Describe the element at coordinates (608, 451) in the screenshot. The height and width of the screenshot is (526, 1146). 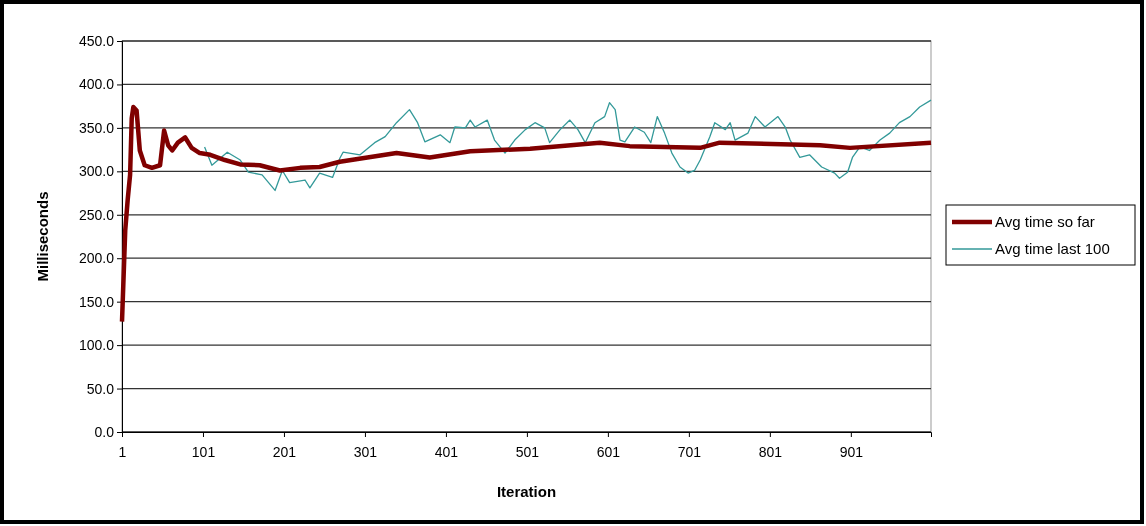
I see `x-tick-label: 601` at that location.